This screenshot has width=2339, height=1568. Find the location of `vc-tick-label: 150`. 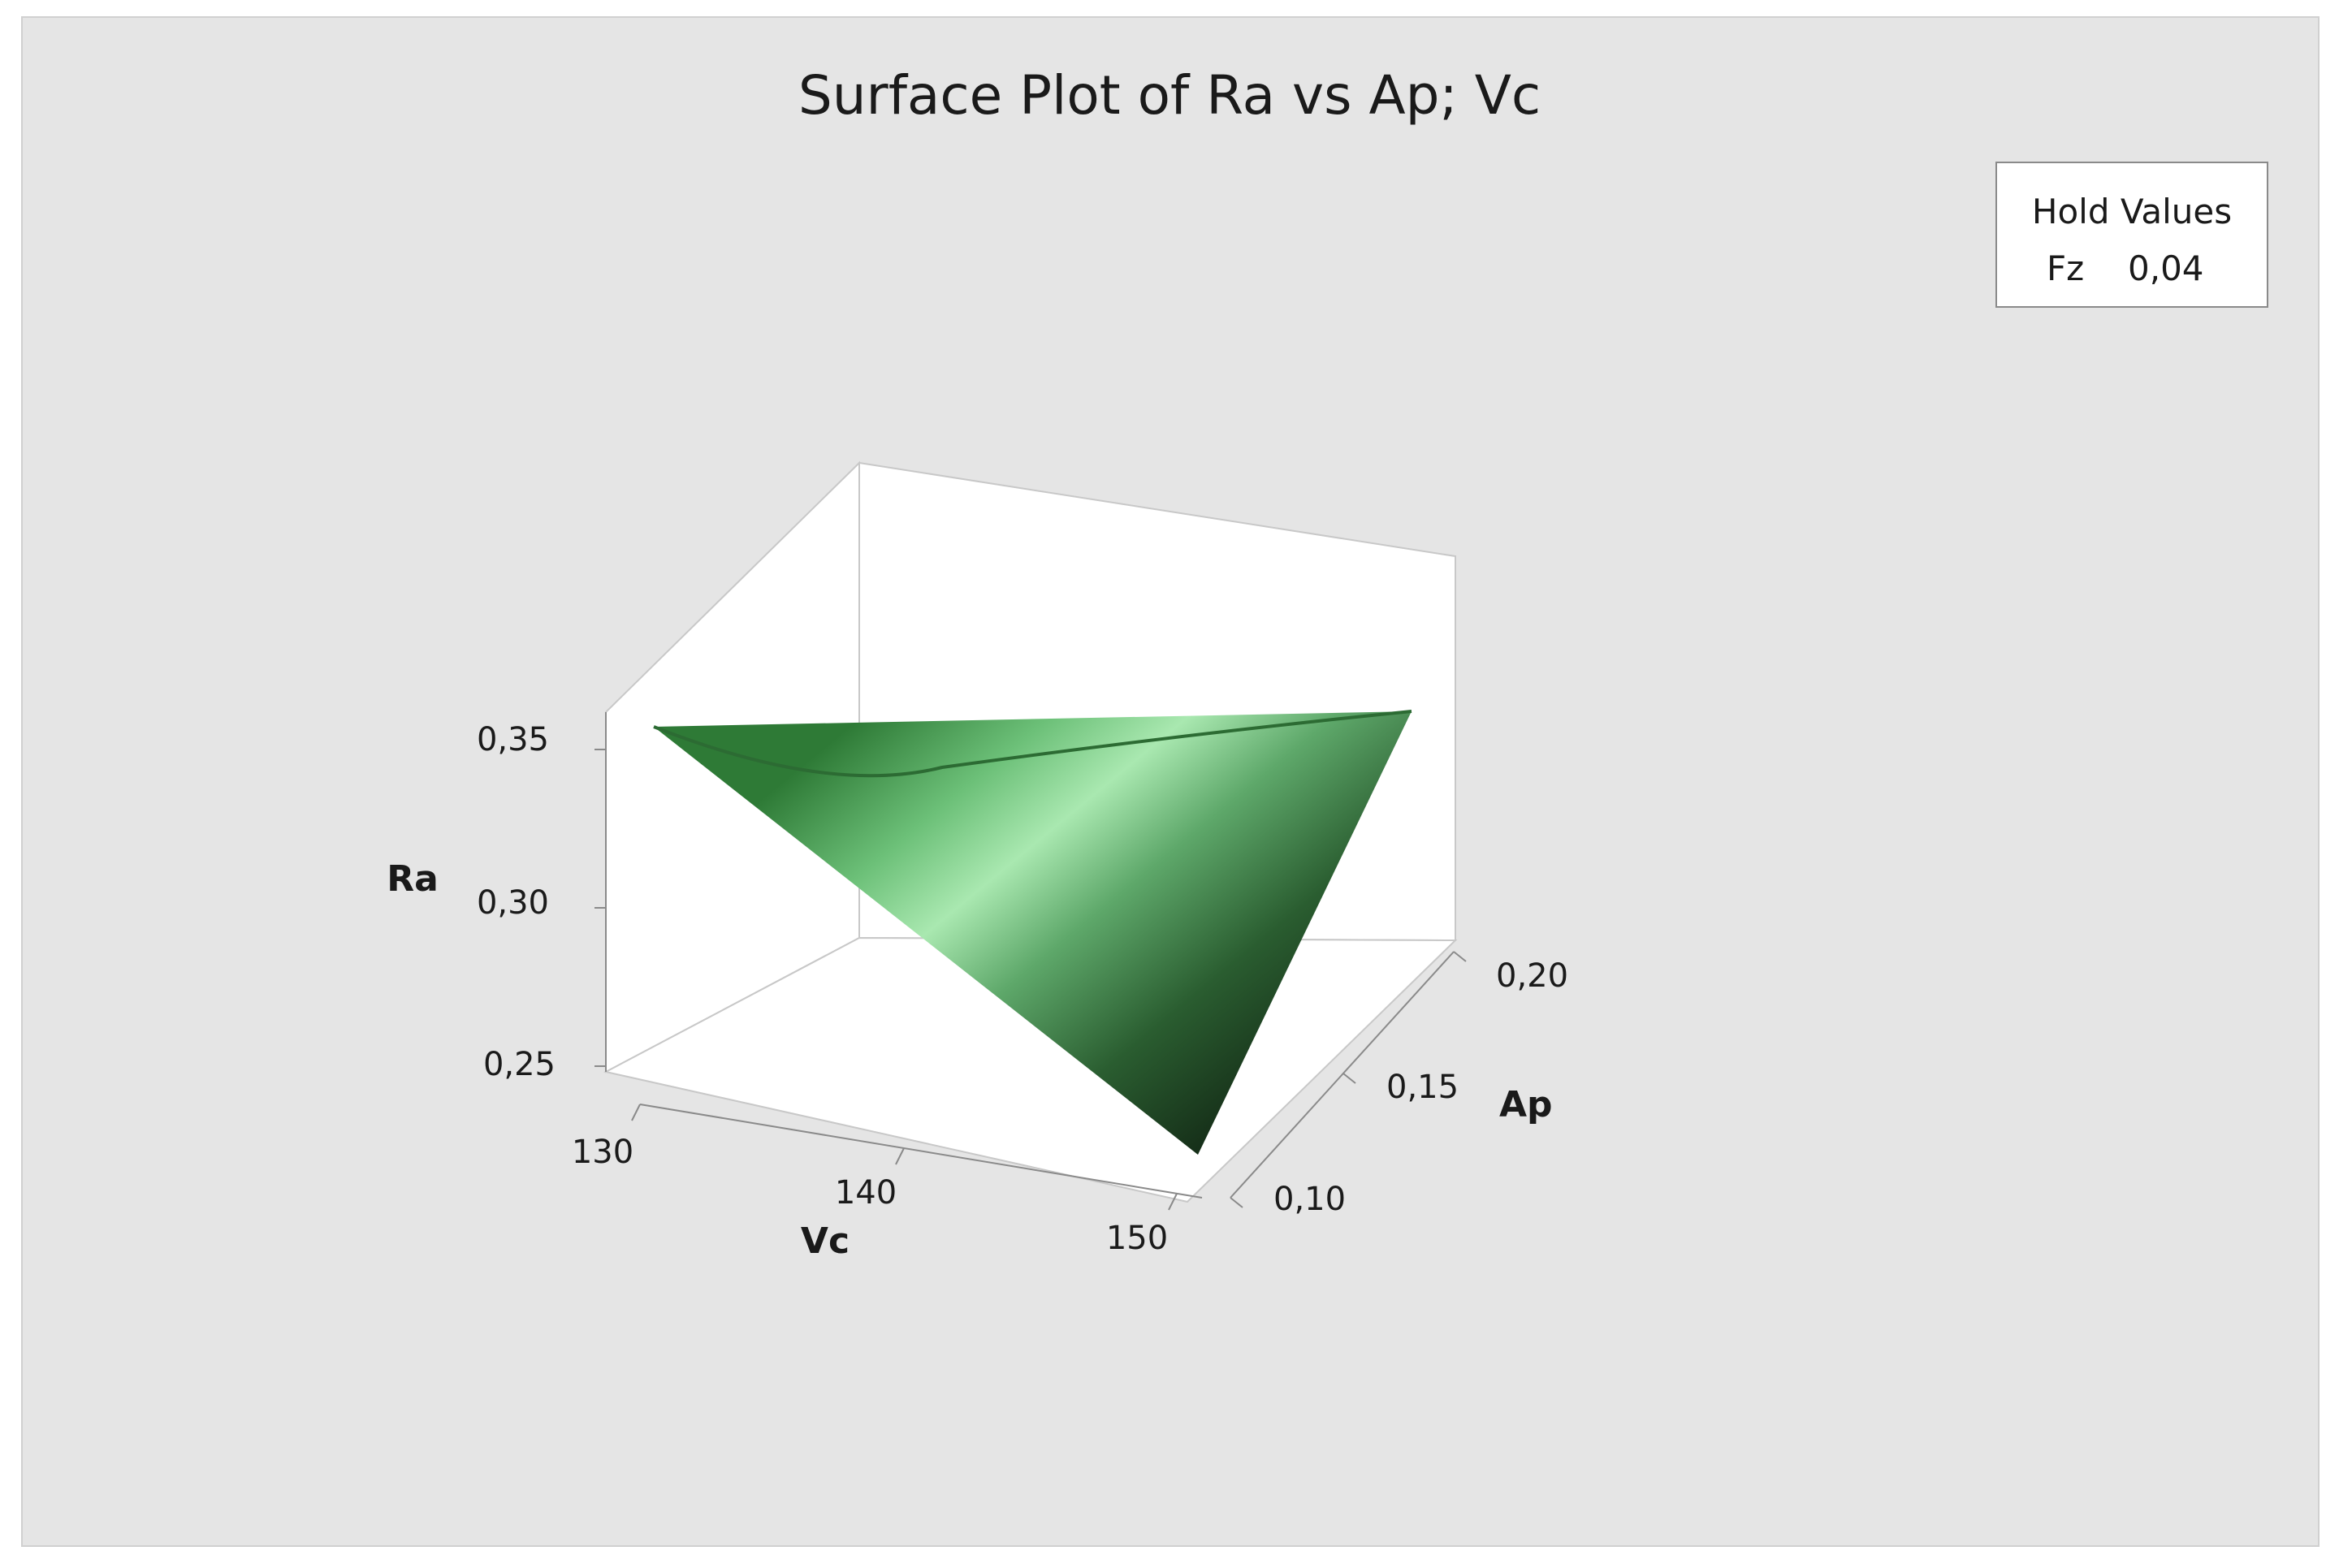

vc-tick-label: 150 is located at coordinates (1137, 1238).